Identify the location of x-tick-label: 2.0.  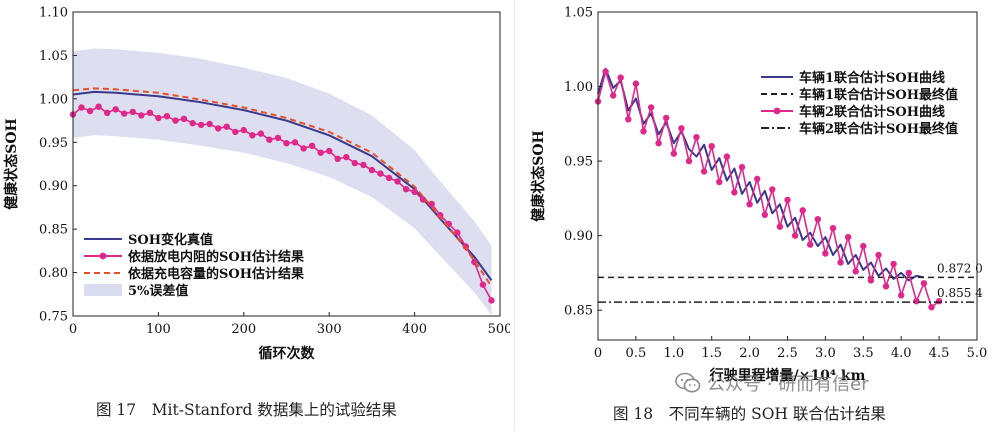
(749, 353).